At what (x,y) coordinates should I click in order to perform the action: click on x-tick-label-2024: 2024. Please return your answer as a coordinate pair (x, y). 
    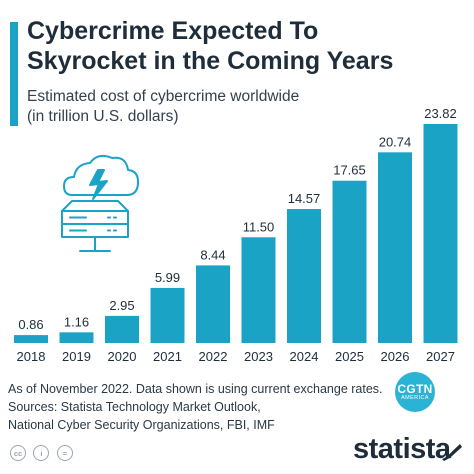
    Looking at the image, I should click on (304, 356).